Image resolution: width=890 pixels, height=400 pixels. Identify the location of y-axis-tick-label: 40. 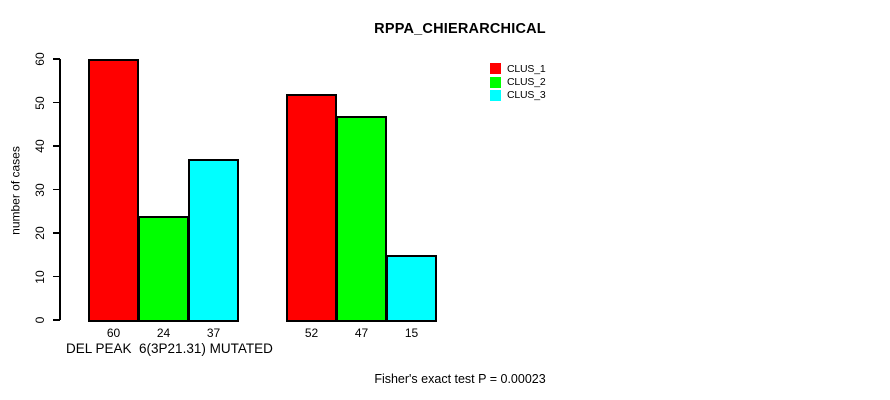
(40, 146).